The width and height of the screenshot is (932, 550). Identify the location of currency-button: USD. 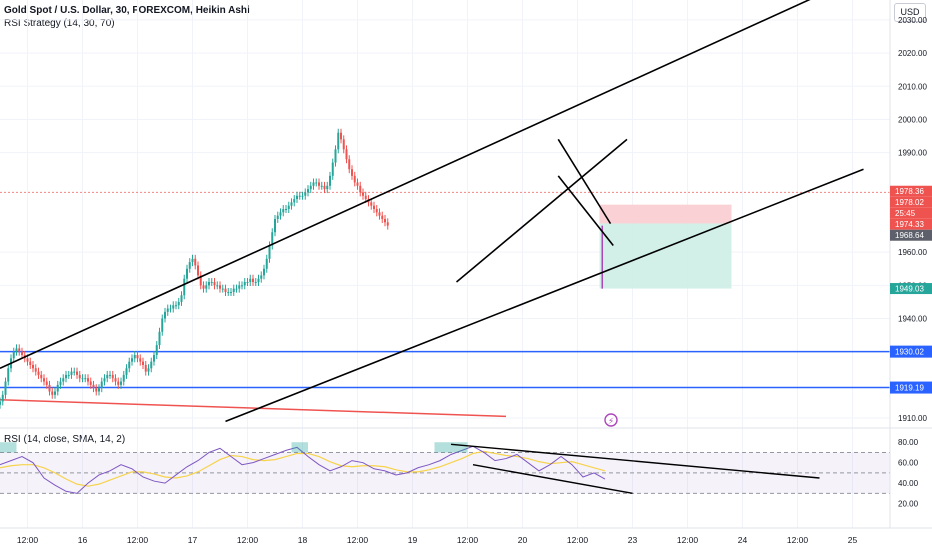
(910, 12).